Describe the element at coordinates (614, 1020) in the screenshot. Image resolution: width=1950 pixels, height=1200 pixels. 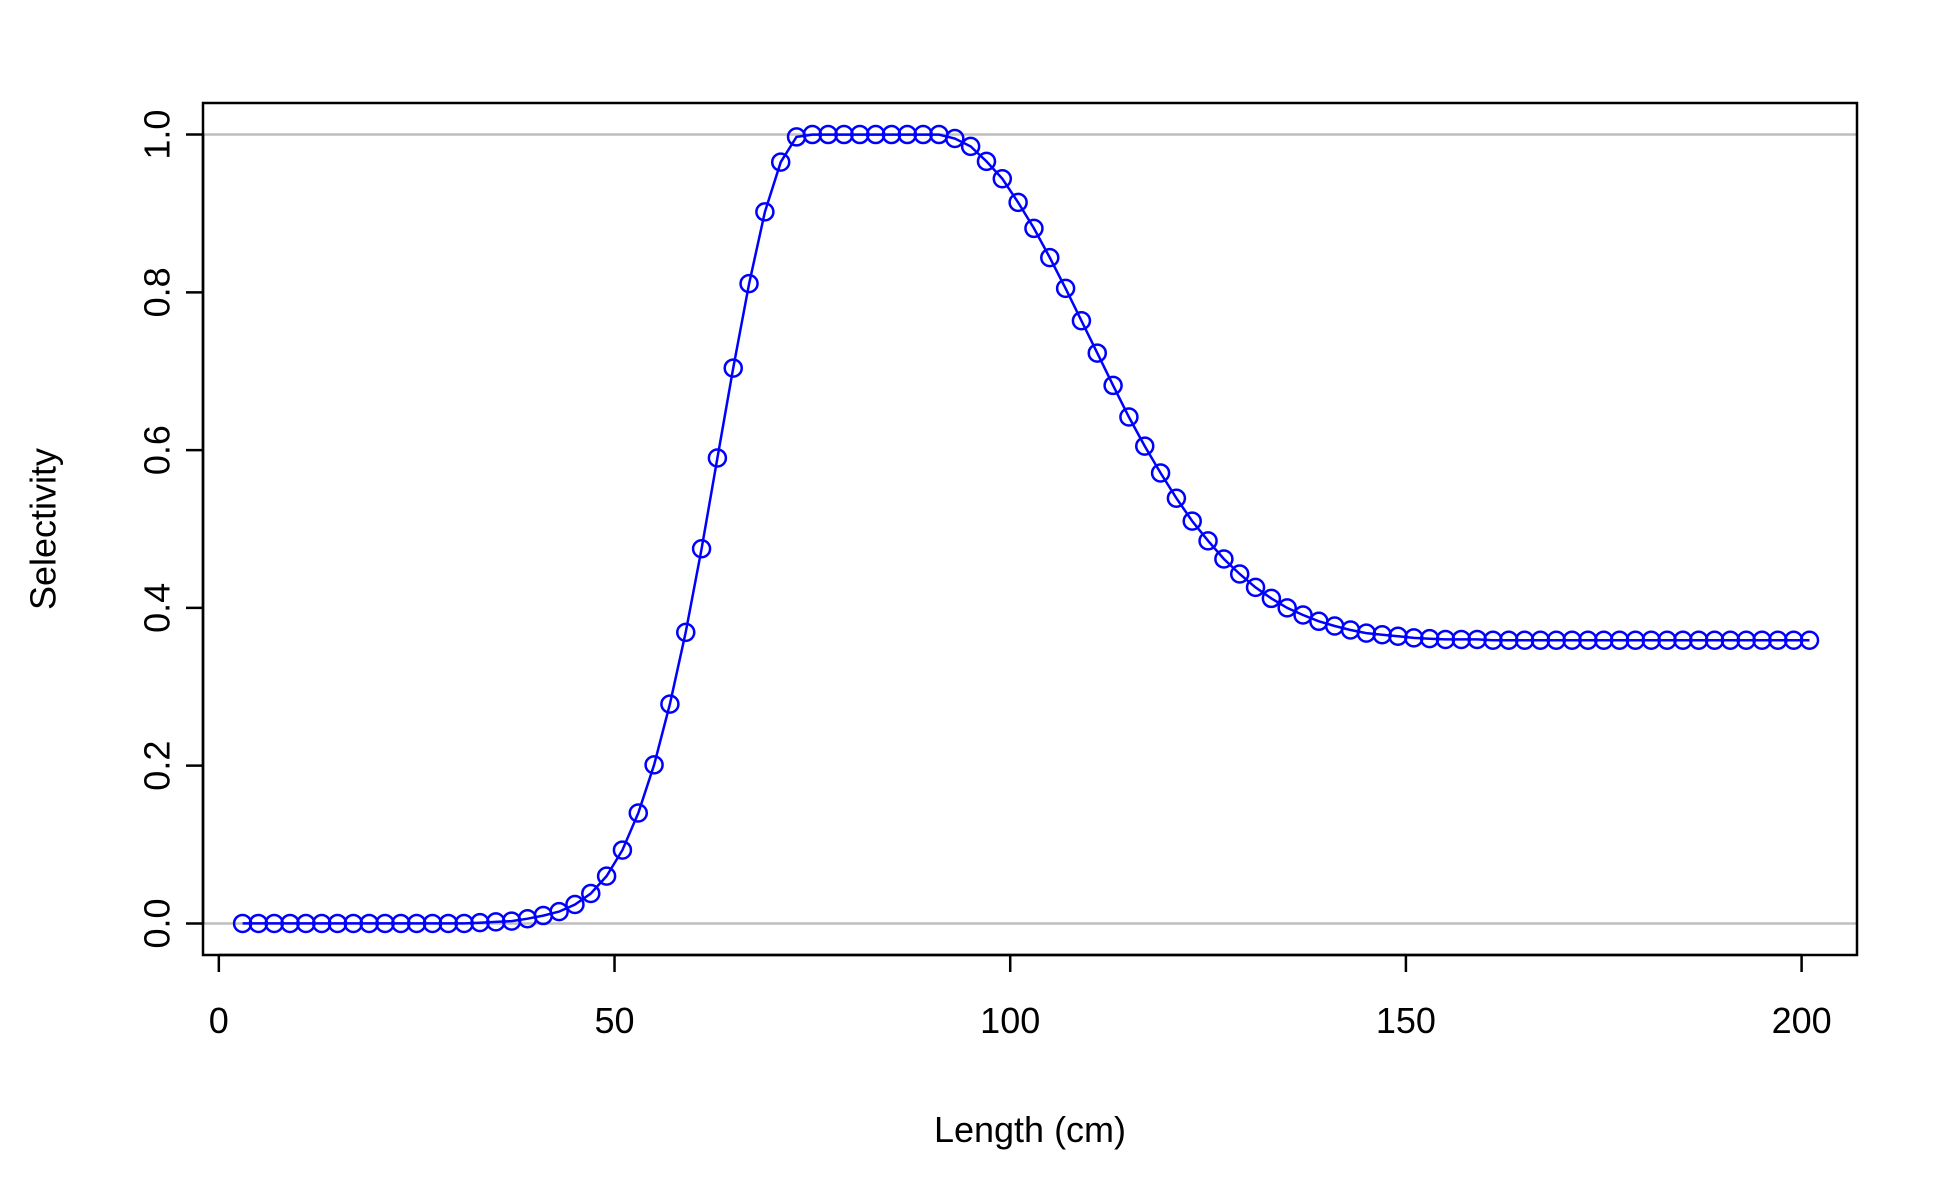
I see `x-tick-label: 50` at that location.